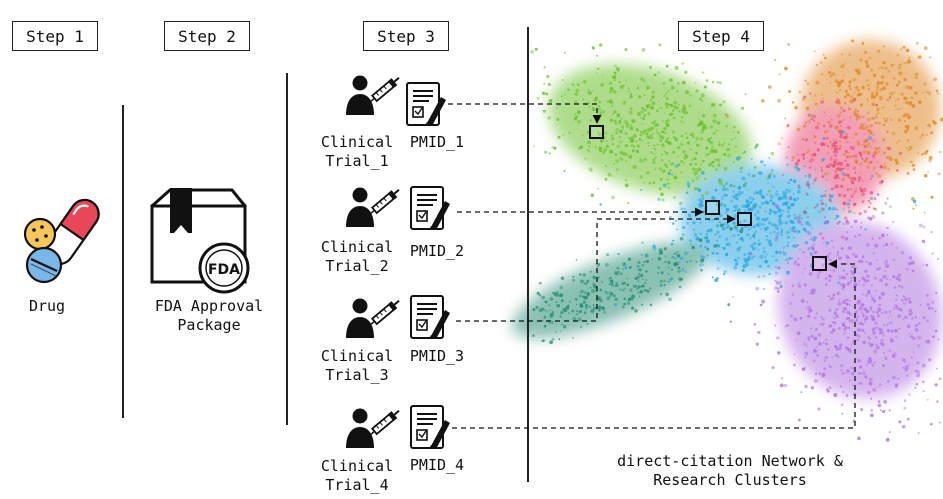 The width and height of the screenshot is (943, 499). I want to click on trial-label-line2: Trial_1, so click(357, 161).